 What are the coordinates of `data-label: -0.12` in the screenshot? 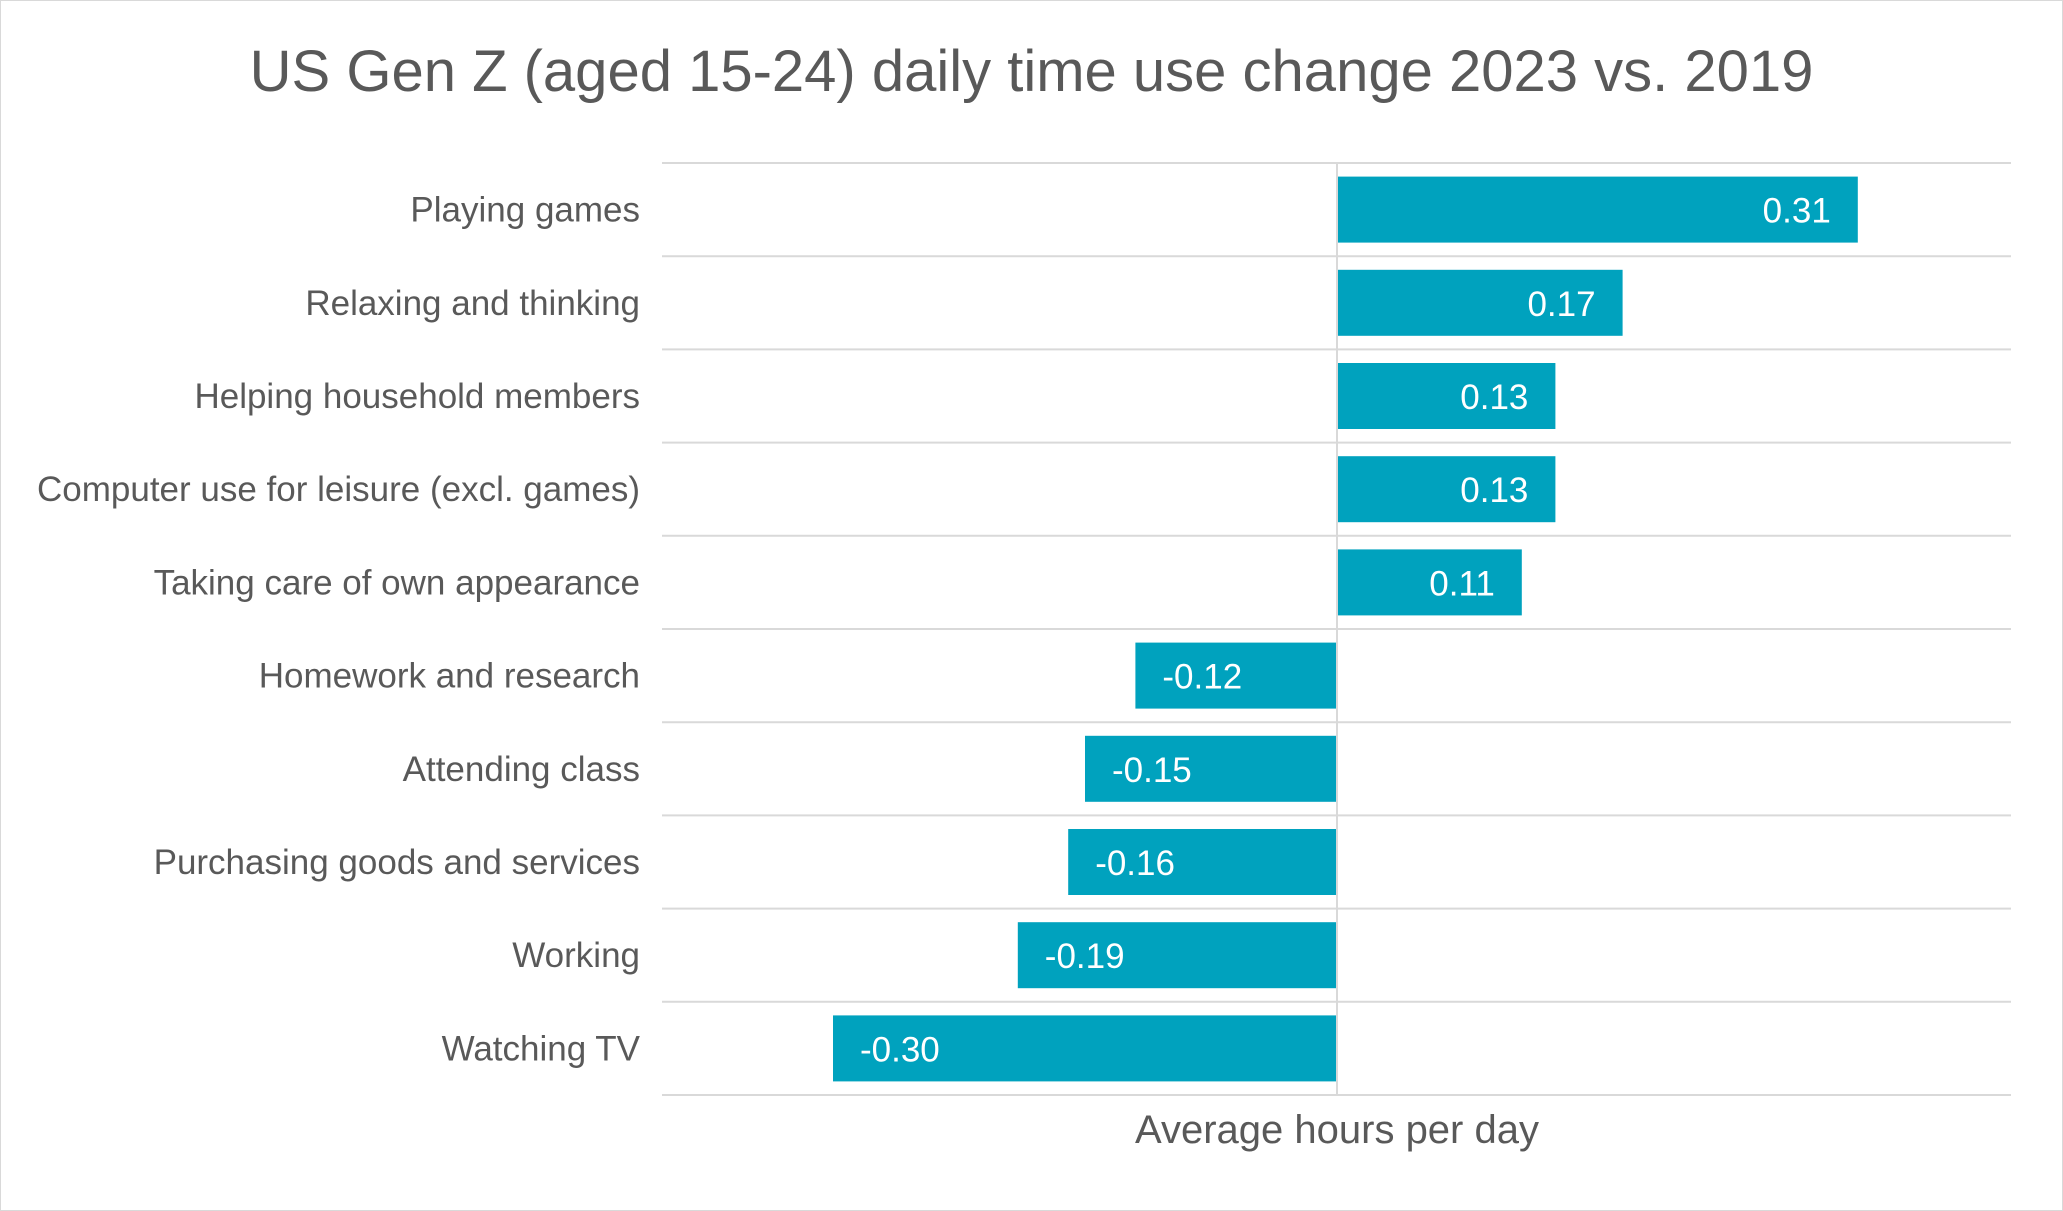 It's located at (1202, 677).